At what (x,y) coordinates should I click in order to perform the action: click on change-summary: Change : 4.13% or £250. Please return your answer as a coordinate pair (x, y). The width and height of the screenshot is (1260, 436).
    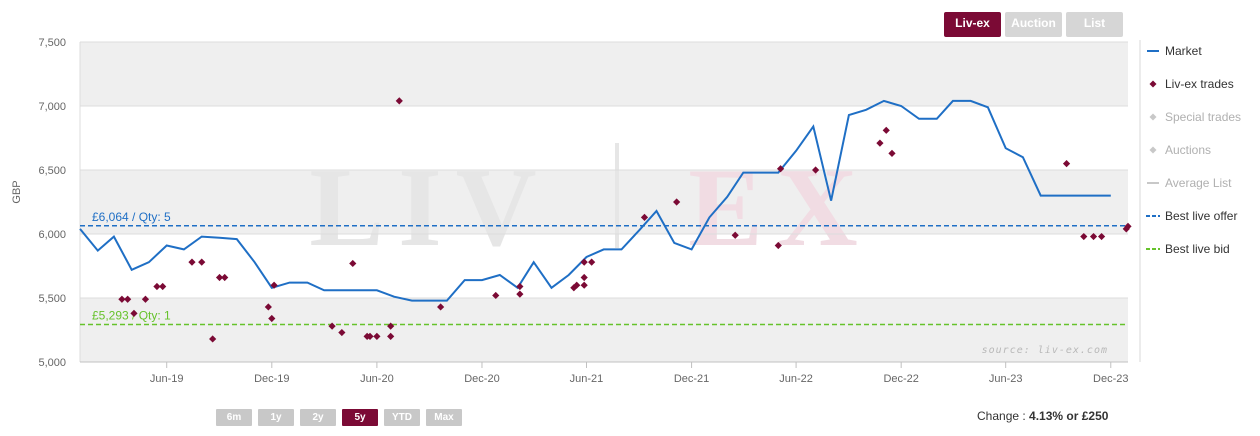
    Looking at the image, I should click on (1042, 416).